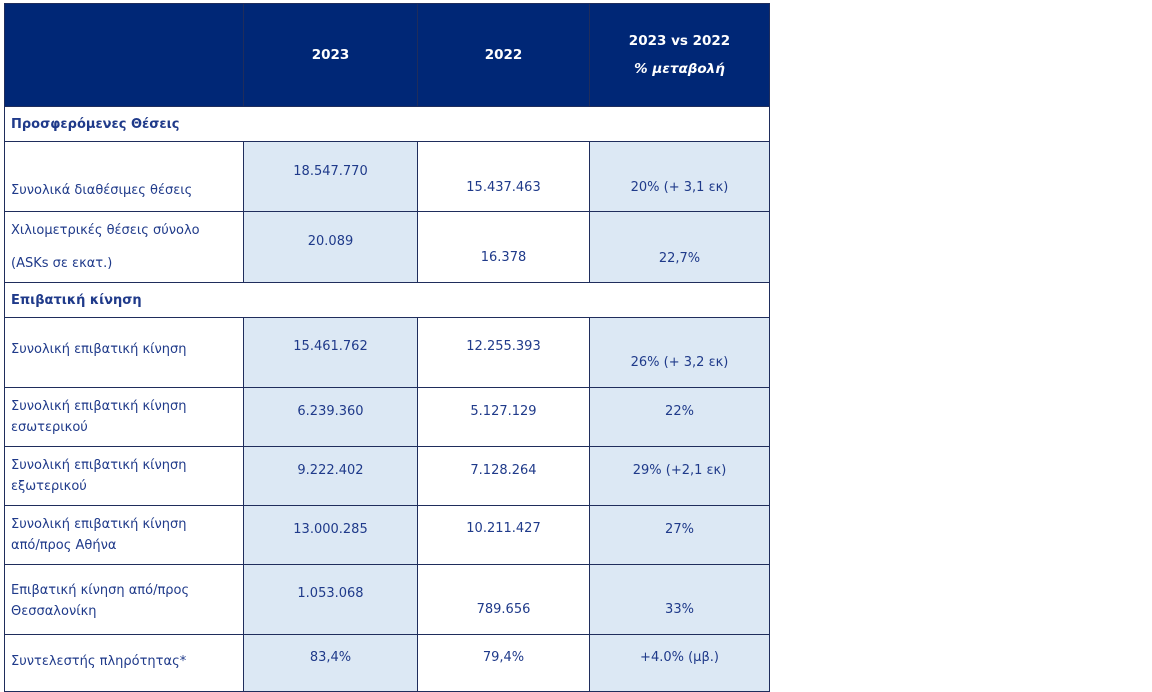 Image resolution: width=1152 pixels, height=692 pixels. What do you see at coordinates (679, 599) in the screenshot?
I see `value-change: 33%` at bounding box center [679, 599].